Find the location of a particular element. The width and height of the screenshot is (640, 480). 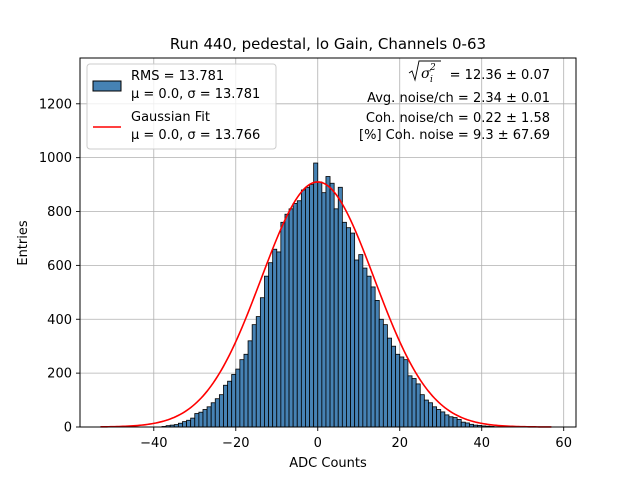

sigma-symbol: σ is located at coordinates (426, 74).